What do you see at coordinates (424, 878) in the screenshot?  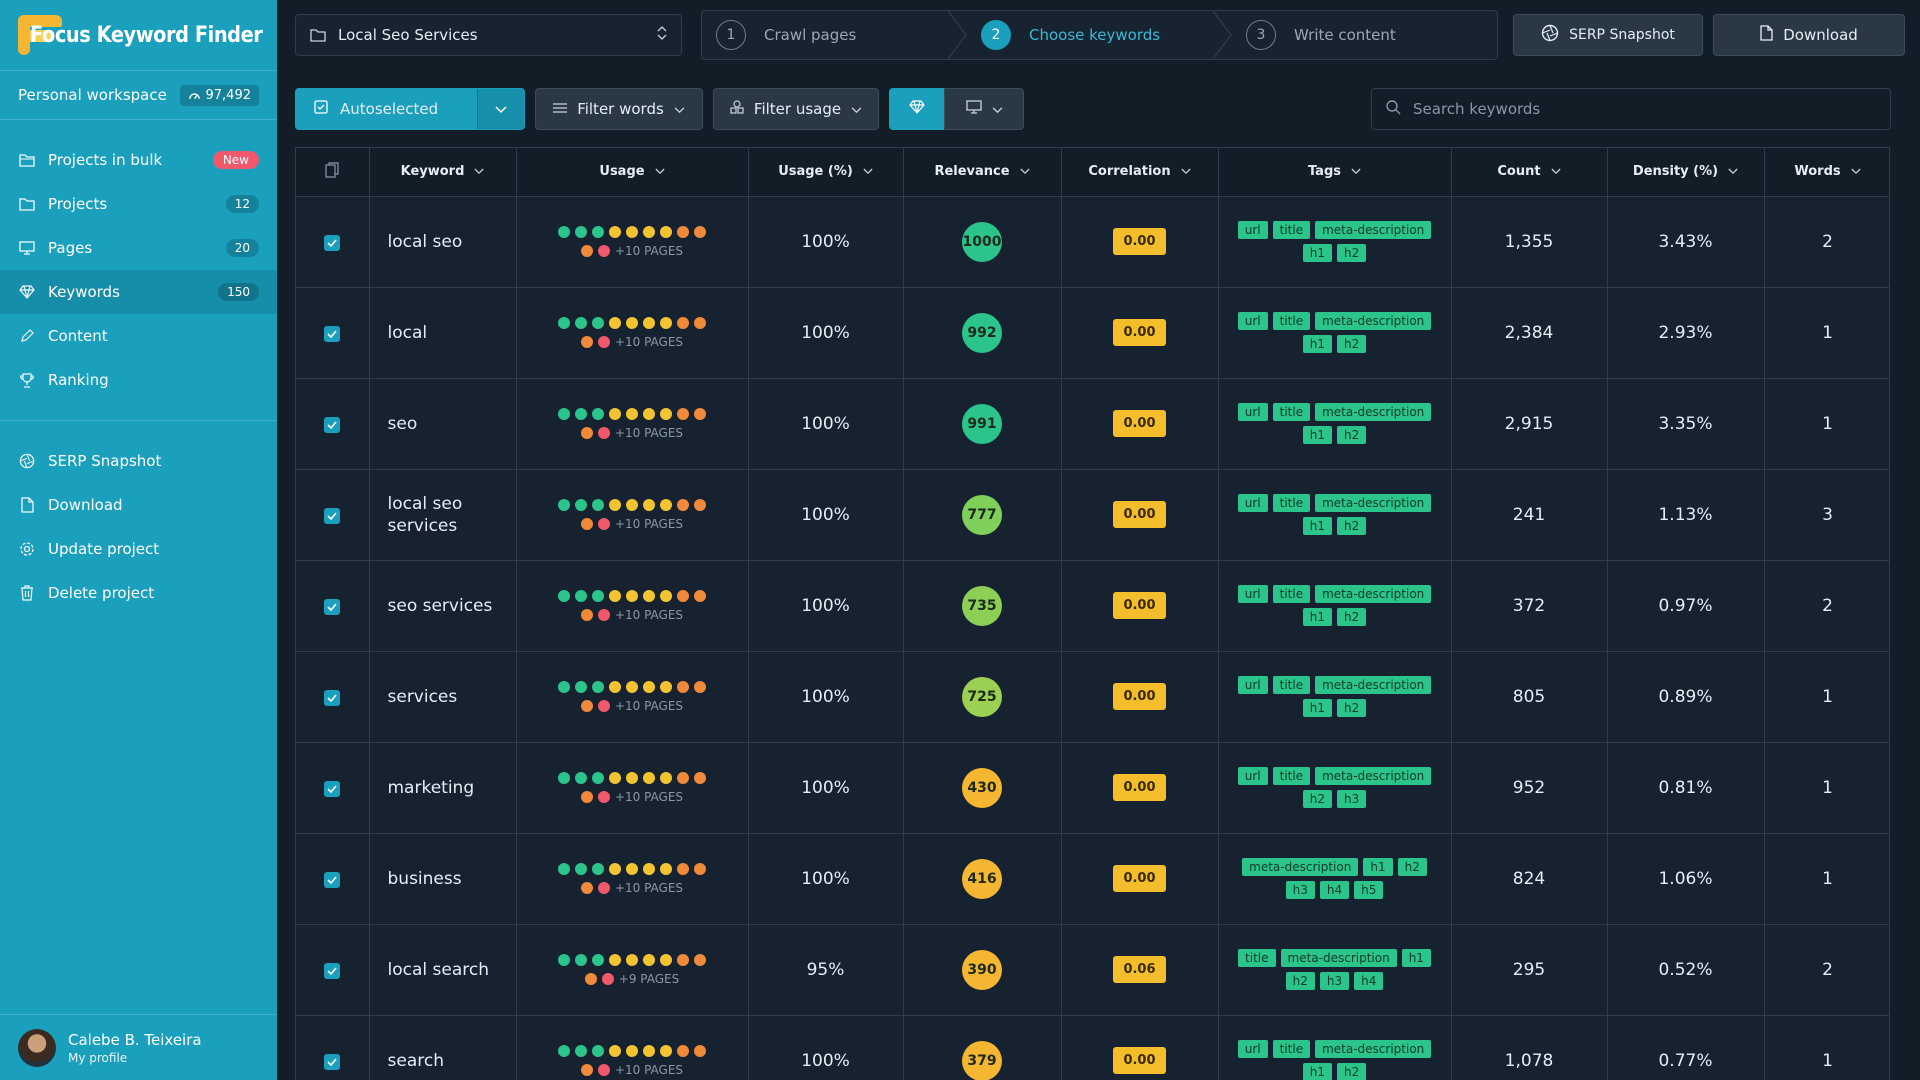 I see `keyword-text: business` at bounding box center [424, 878].